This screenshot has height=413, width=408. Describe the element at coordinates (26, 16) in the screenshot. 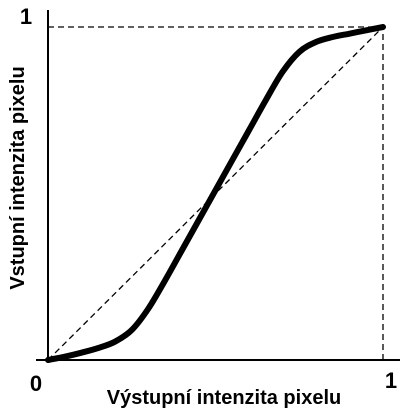

I see `y-tick-label-1: 1` at that location.